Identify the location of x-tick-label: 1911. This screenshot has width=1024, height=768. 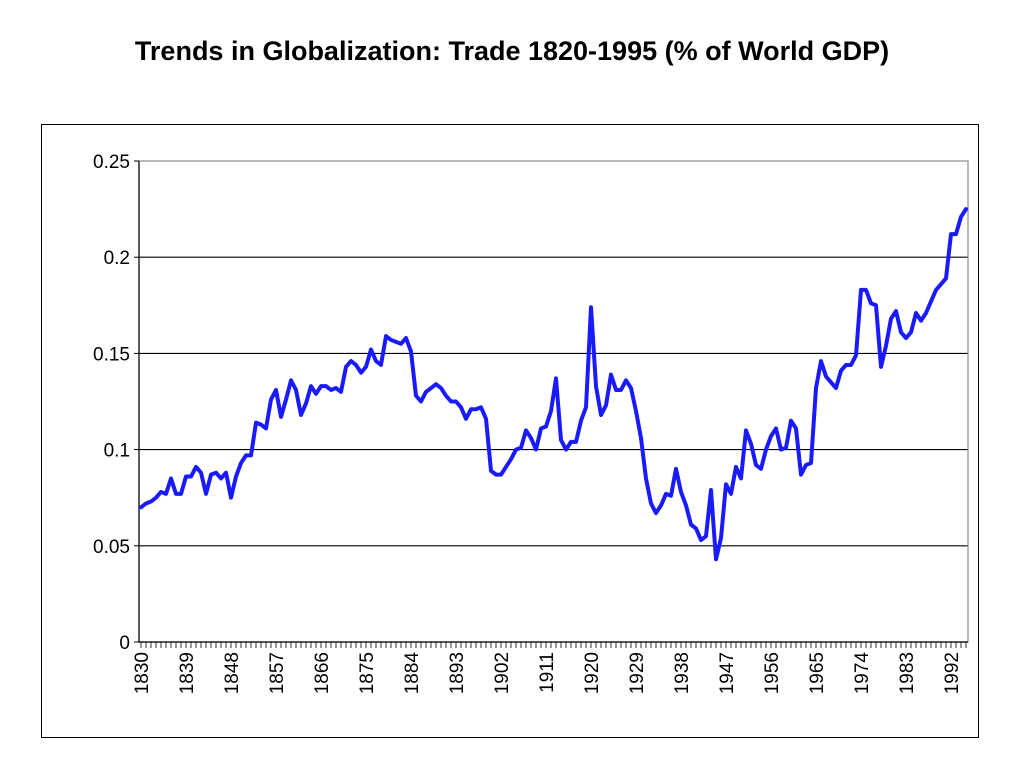
(547, 672).